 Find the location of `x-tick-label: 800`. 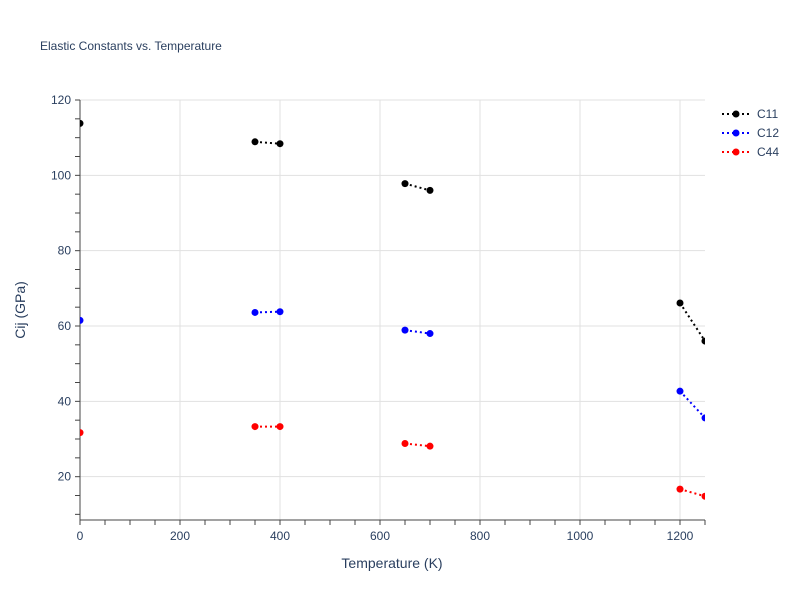

x-tick-label: 800 is located at coordinates (480, 536).